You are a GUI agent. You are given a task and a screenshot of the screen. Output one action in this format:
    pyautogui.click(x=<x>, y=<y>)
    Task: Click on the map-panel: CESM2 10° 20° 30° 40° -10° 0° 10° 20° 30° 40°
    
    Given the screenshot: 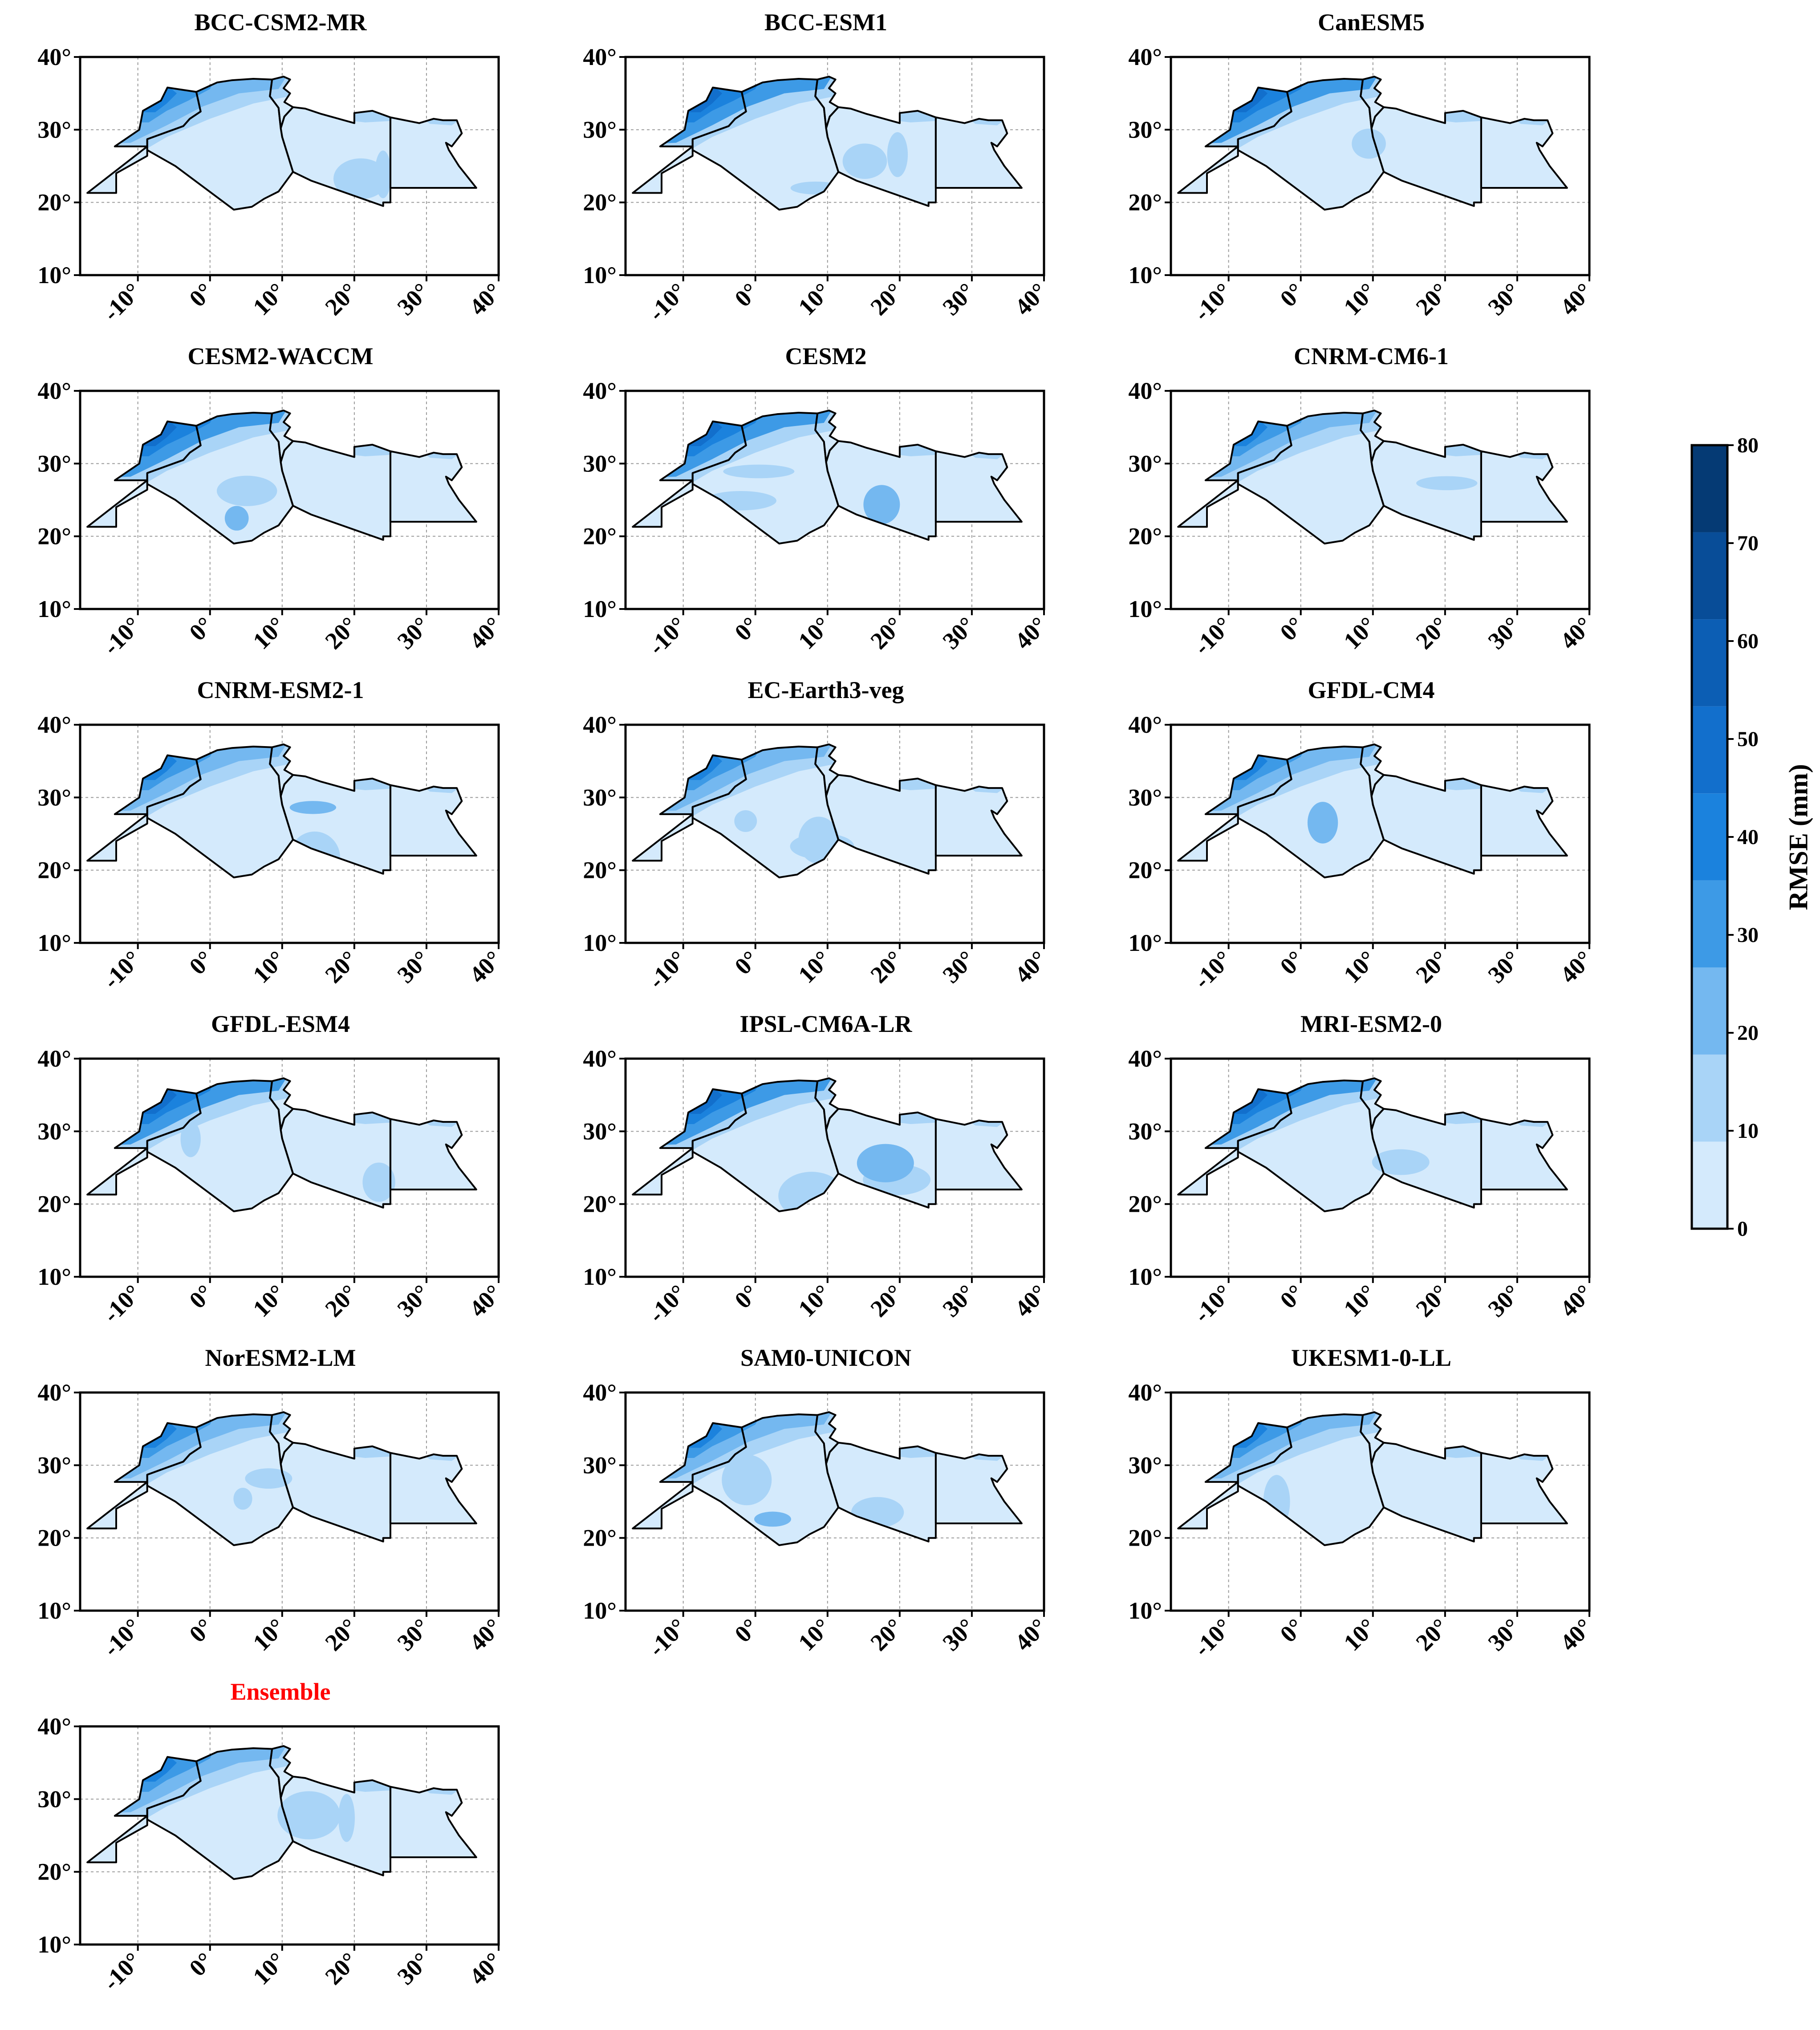 What is the action you would take?
    pyautogui.click(x=825, y=512)
    